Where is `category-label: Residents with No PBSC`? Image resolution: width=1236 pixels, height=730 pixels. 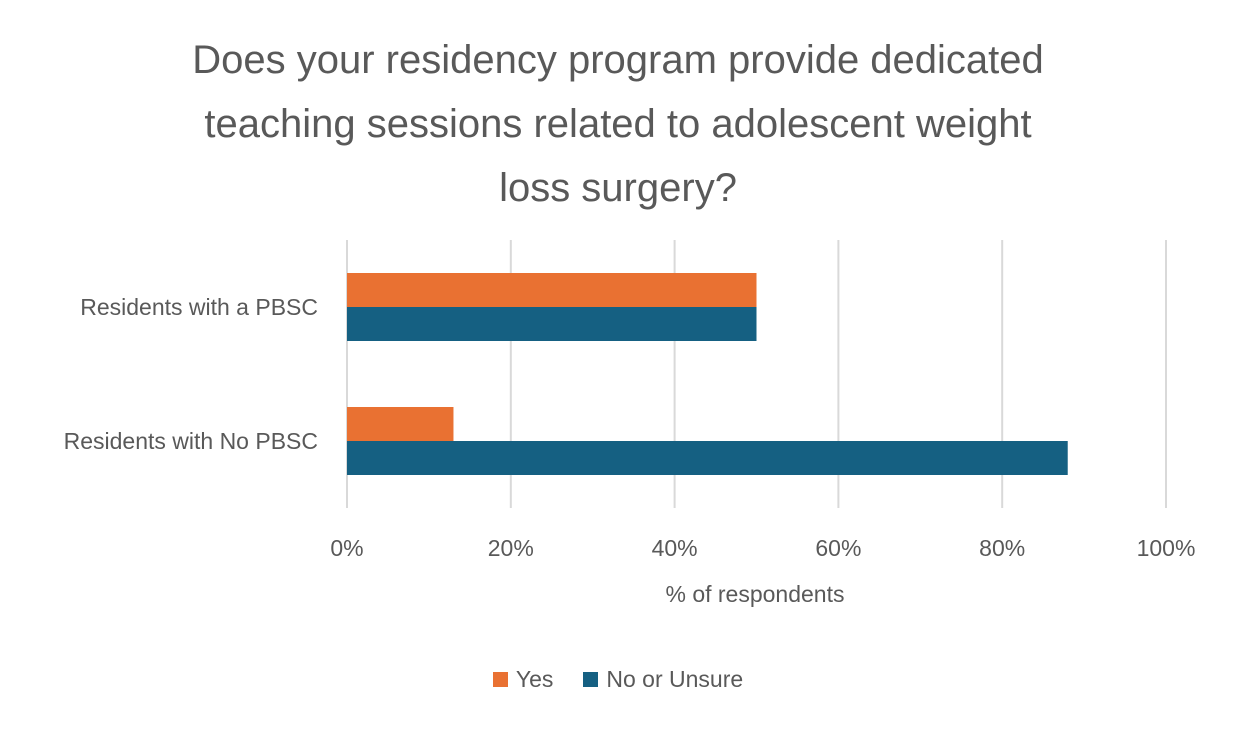 category-label: Residents with No PBSC is located at coordinates (191, 441).